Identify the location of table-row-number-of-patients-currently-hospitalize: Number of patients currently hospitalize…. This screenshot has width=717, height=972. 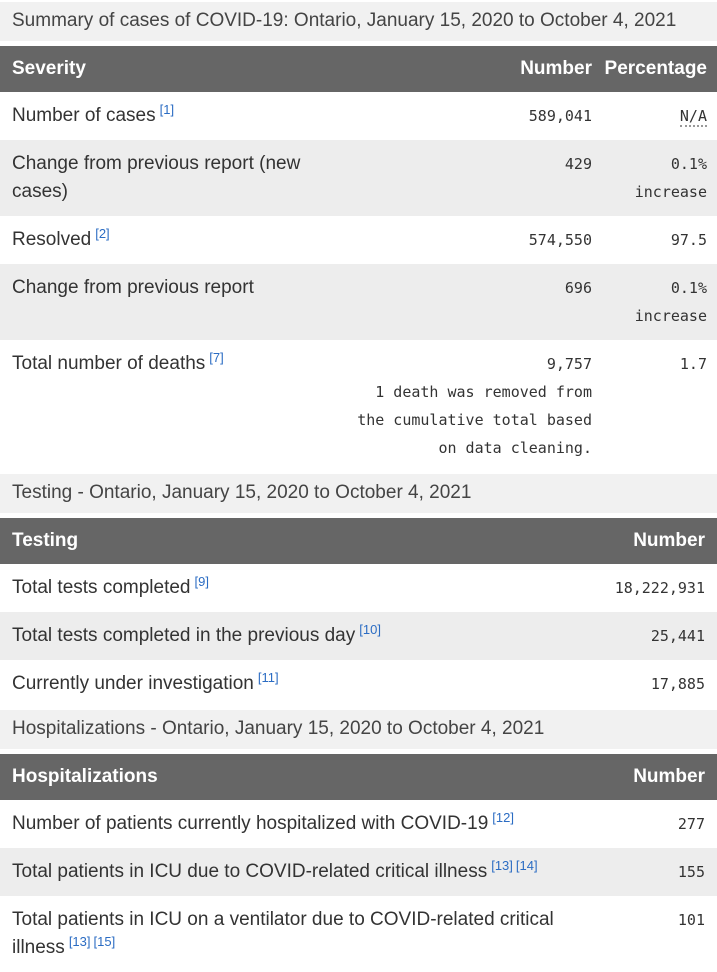
(358, 824).